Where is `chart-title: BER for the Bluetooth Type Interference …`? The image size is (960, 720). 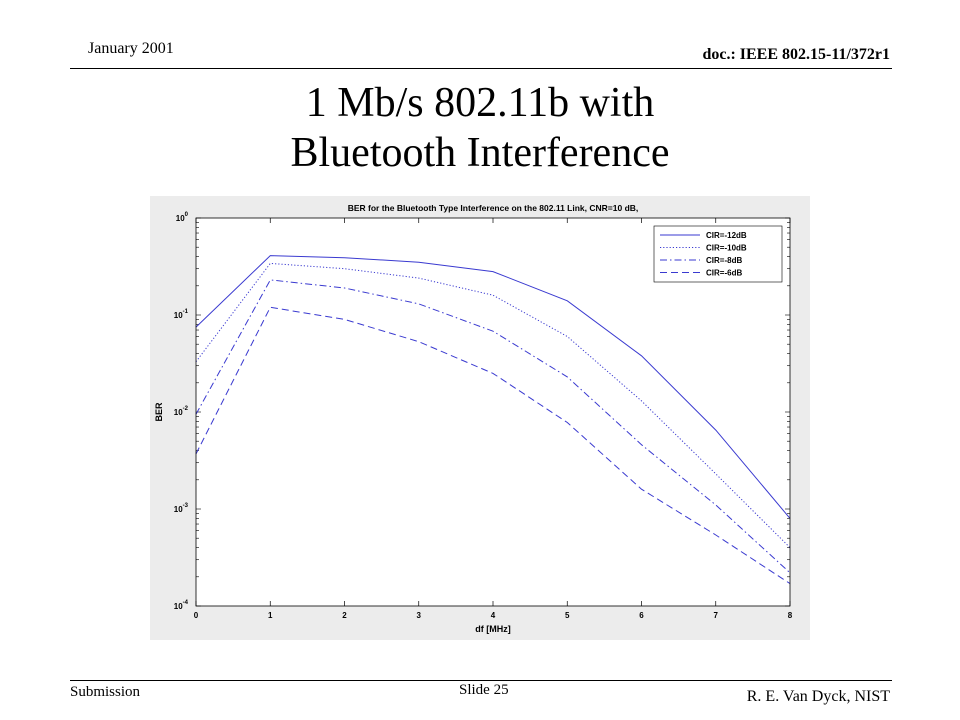 chart-title: BER for the Bluetooth Type Interference … is located at coordinates (493, 208).